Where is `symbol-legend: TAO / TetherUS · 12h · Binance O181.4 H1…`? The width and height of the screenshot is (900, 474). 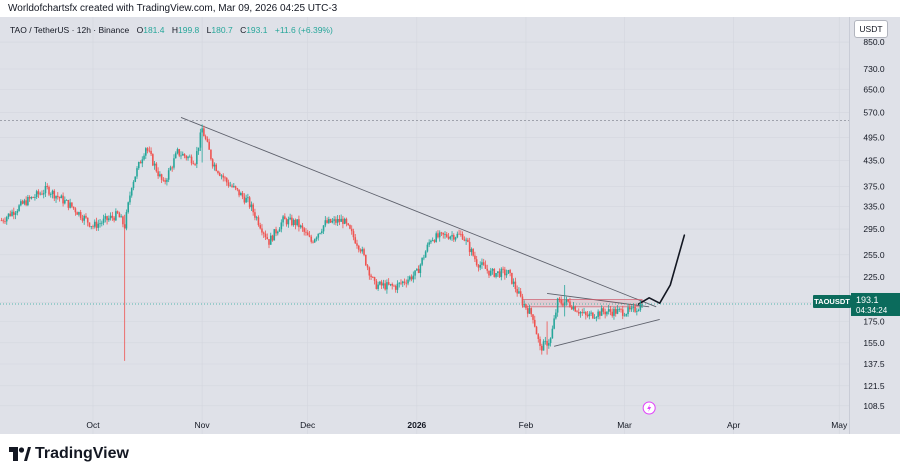 symbol-legend: TAO / TetherUS · 12h · Binance O181.4 H1… is located at coordinates (171, 30).